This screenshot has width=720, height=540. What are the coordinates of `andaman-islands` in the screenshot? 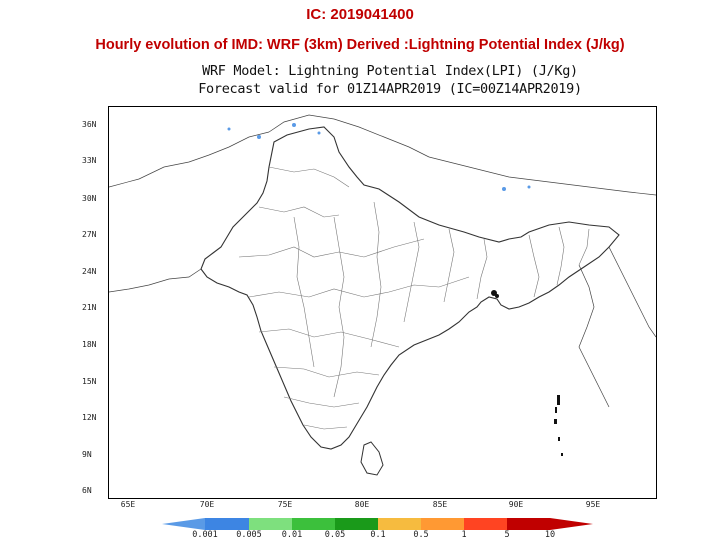 It's located at (558, 425).